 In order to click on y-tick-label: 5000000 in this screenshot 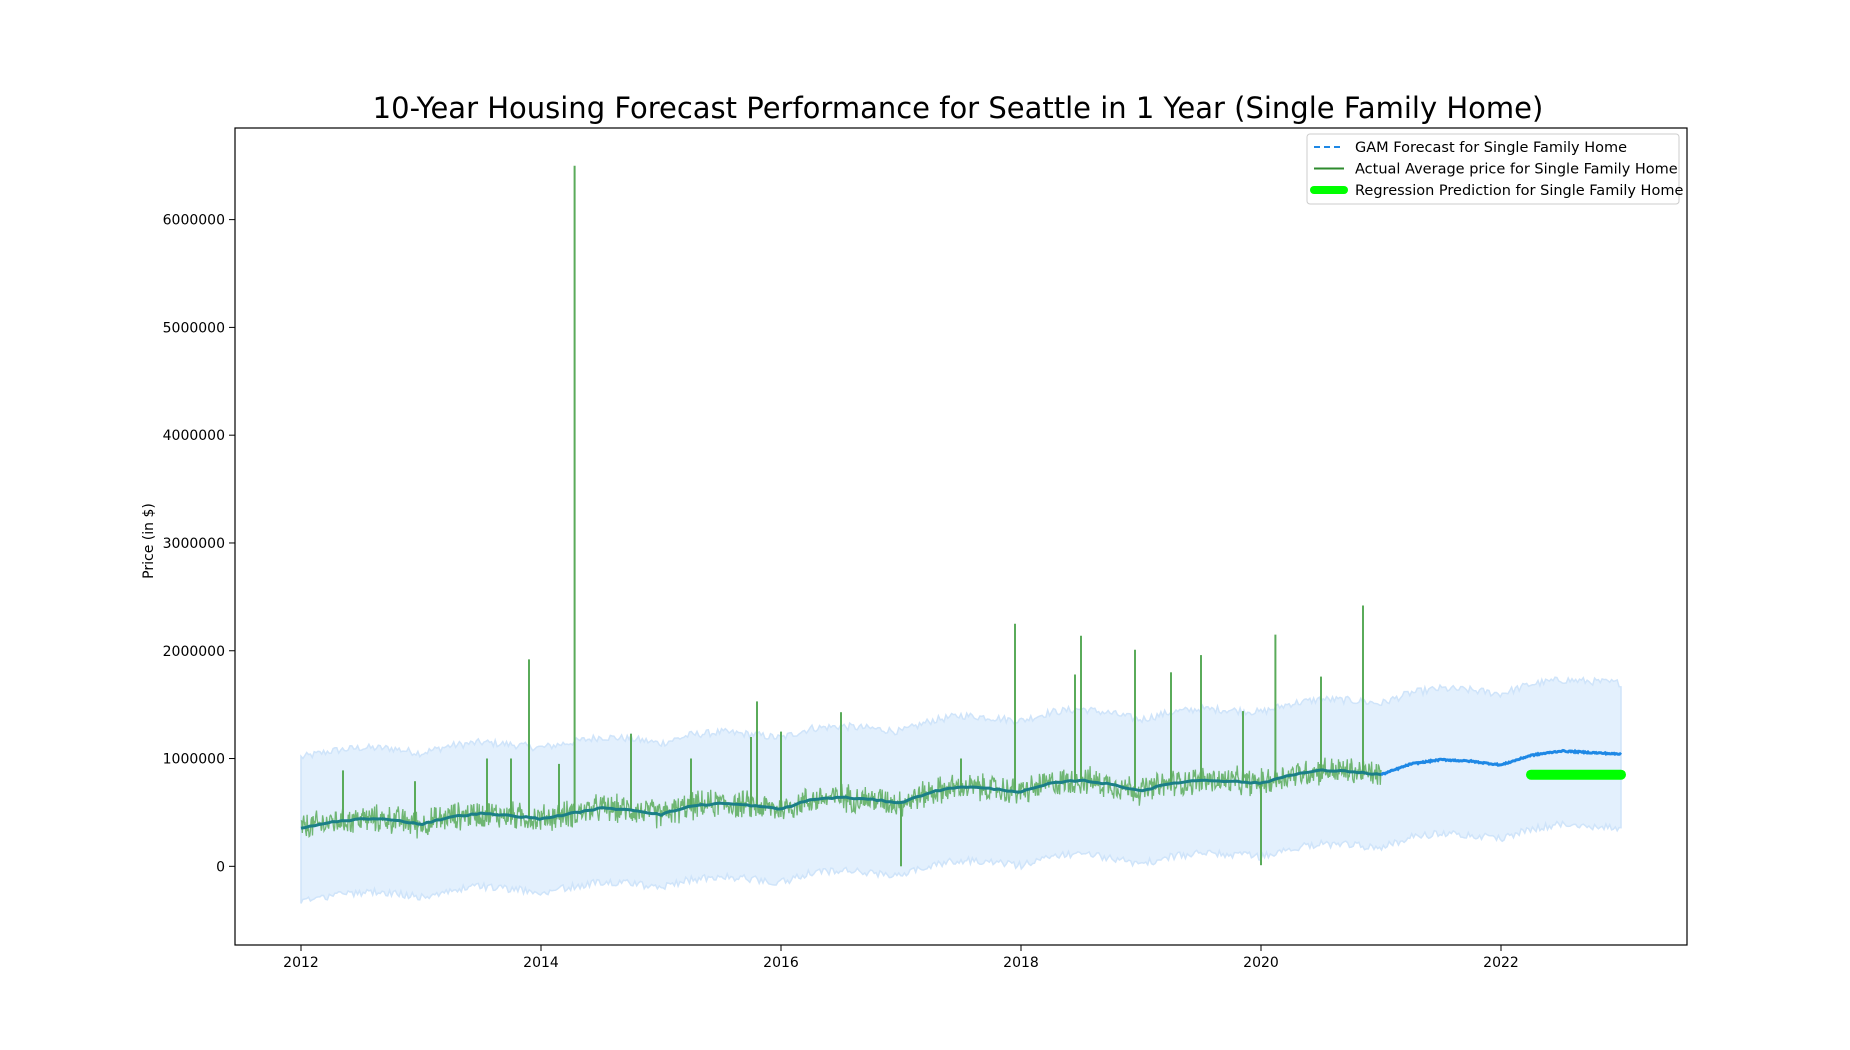, I will do `click(194, 328)`.